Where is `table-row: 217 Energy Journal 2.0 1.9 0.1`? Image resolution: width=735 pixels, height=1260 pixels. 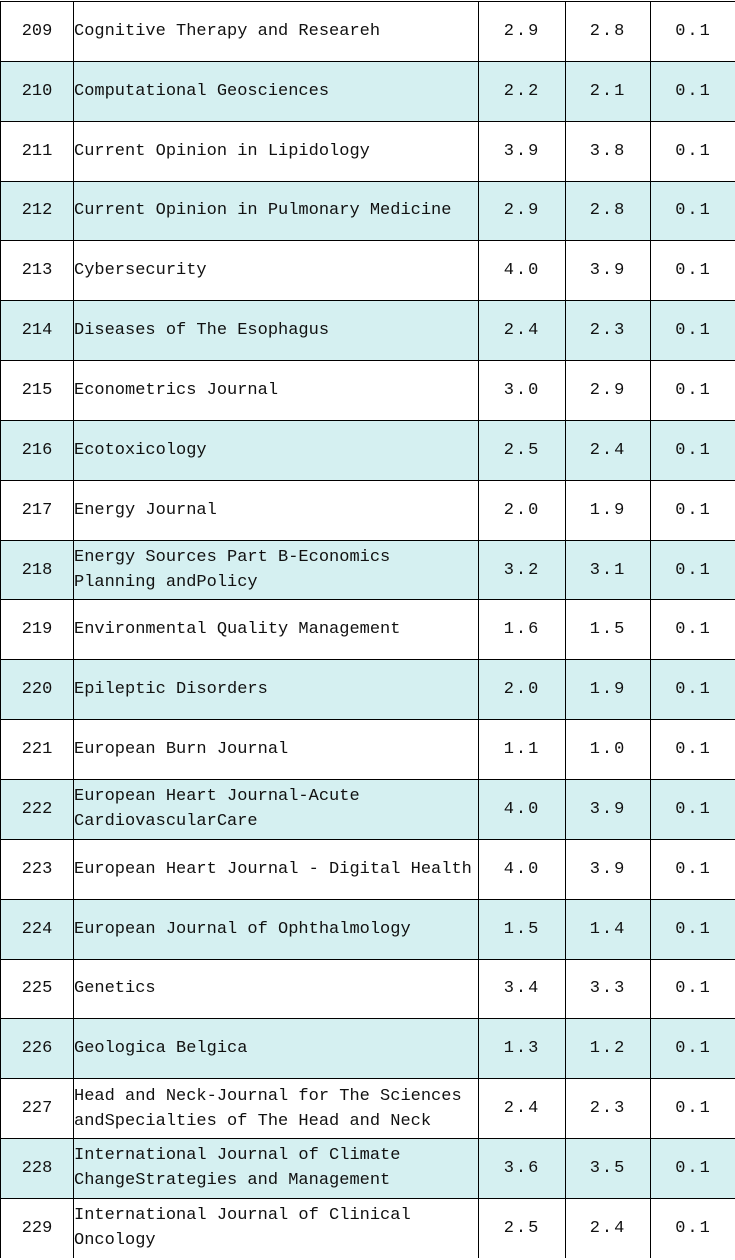
table-row: 217 Energy Journal 2.0 1.9 0.1 is located at coordinates (367, 509).